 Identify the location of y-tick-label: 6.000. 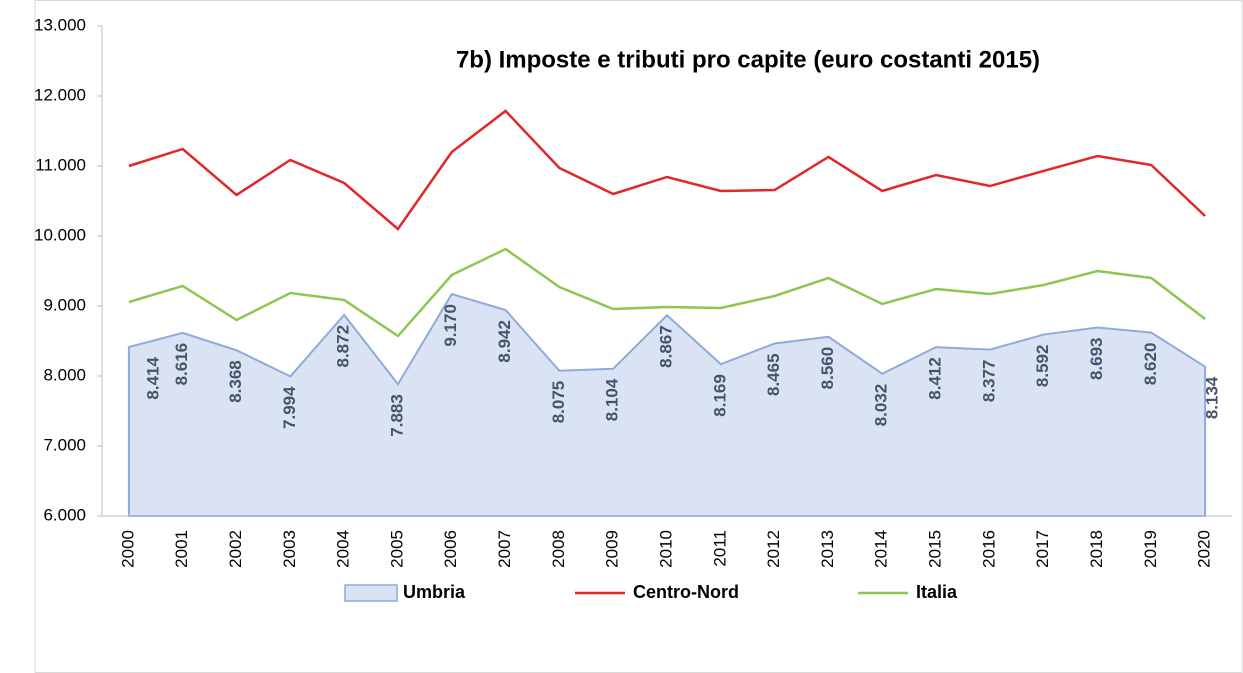
(64, 514).